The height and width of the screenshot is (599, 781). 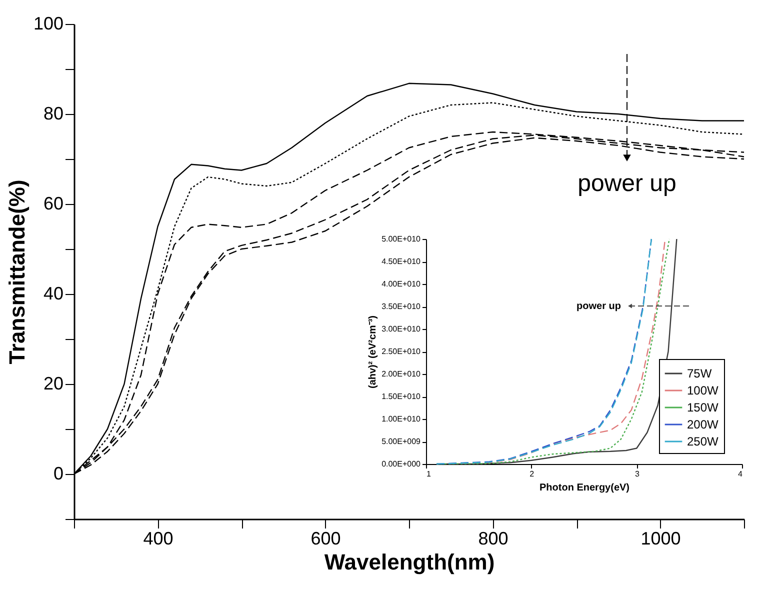 I want to click on x-tick-label: 800, so click(x=493, y=538).